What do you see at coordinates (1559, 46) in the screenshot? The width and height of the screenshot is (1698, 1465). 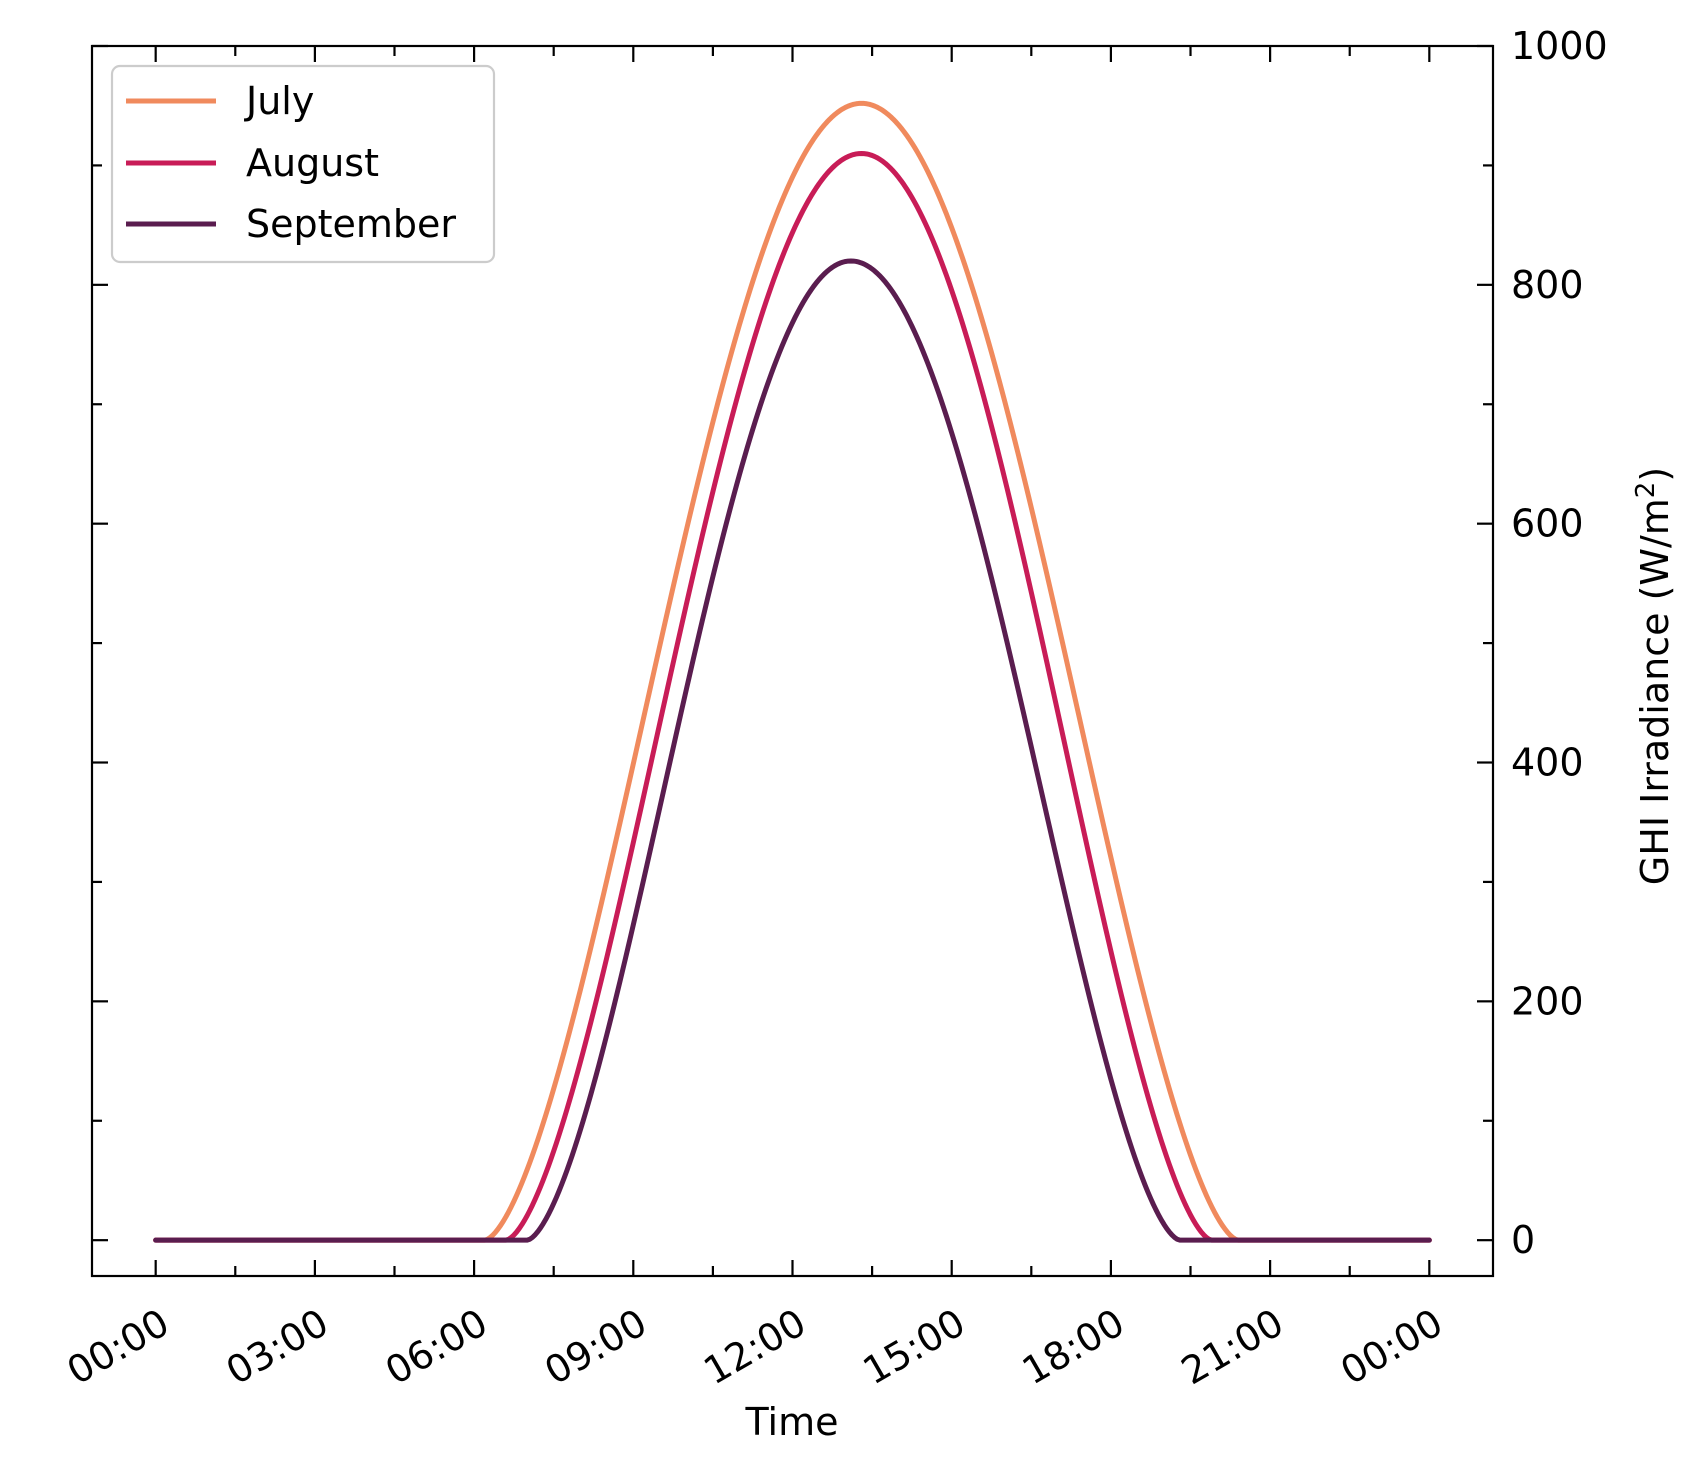 I see `y-tick-label: 1000` at bounding box center [1559, 46].